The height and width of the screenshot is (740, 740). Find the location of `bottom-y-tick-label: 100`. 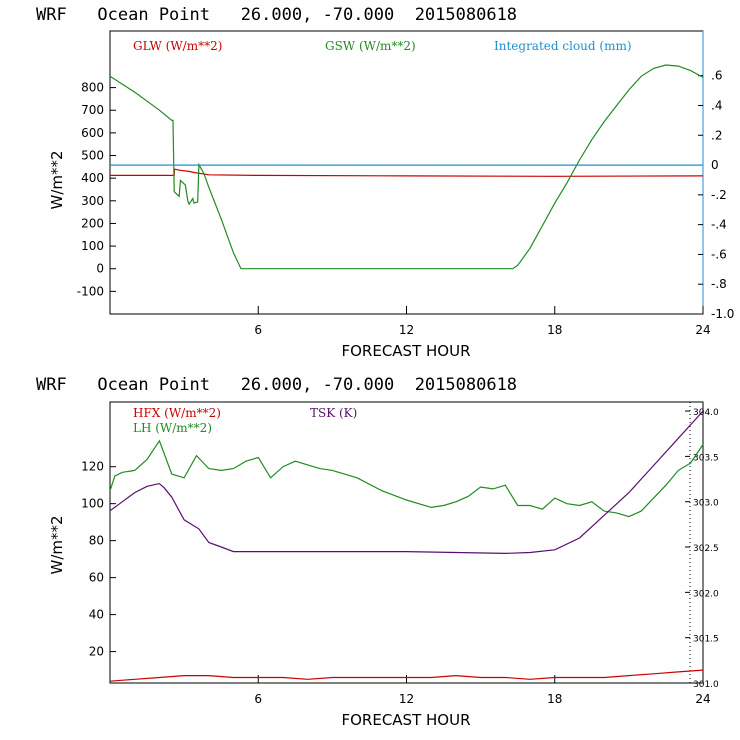

bottom-y-tick-label: 100 is located at coordinates (92, 504).